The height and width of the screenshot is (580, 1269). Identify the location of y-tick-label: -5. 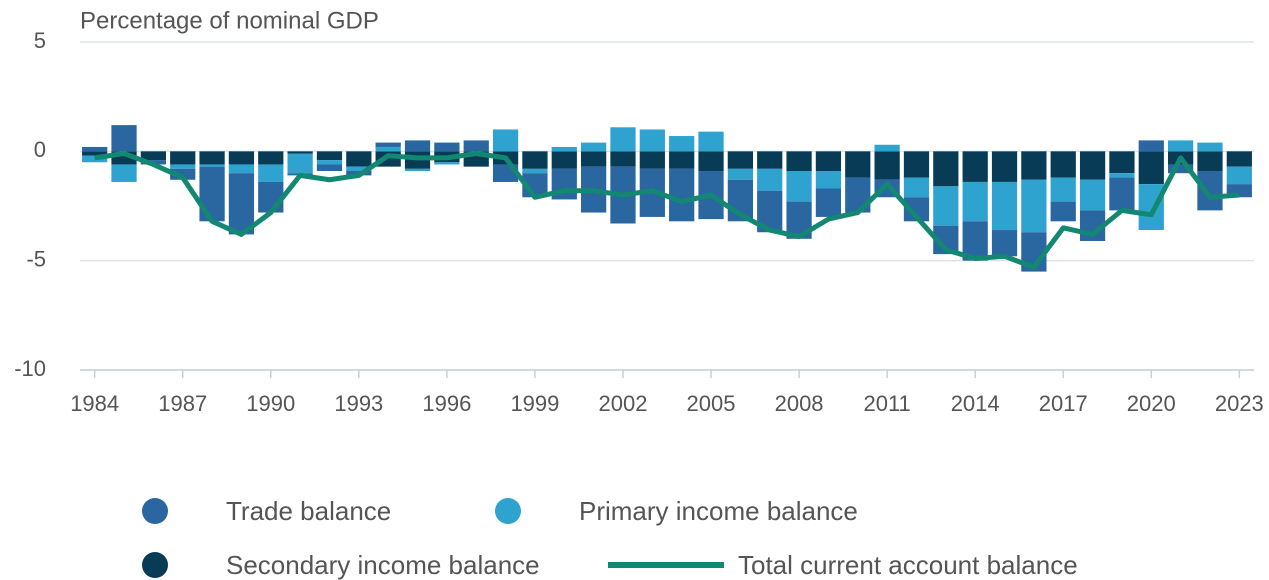
(36, 258).